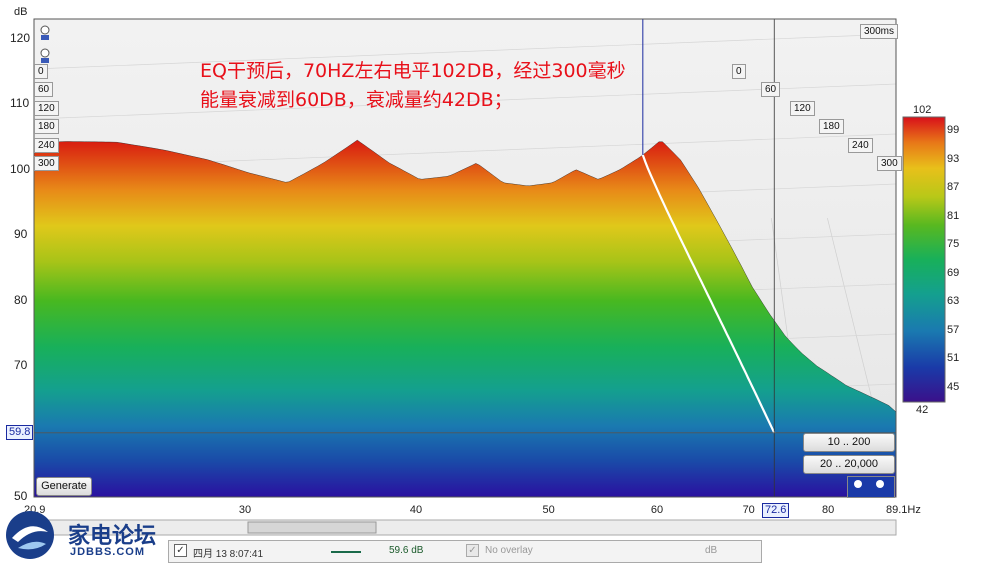 The image size is (981, 567). Describe the element at coordinates (21, 299) in the screenshot. I see `y-tick-label: 80` at that location.